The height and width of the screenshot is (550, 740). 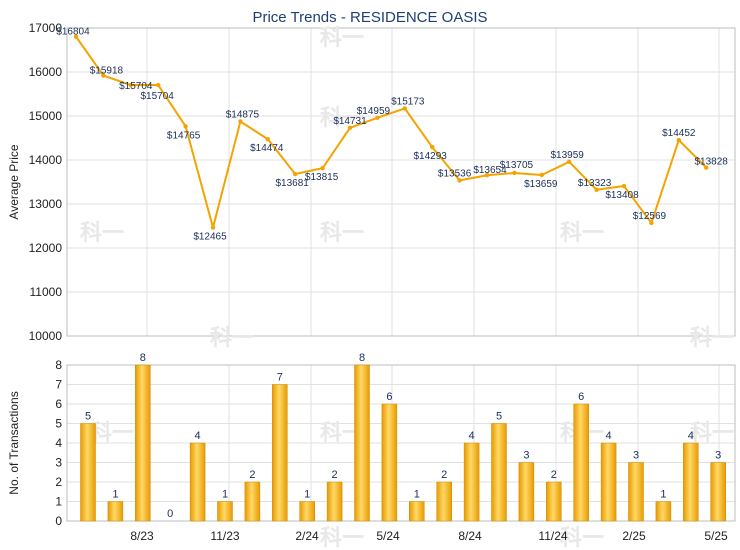 What do you see at coordinates (107, 71) in the screenshot?
I see `price-data-label: $15918` at bounding box center [107, 71].